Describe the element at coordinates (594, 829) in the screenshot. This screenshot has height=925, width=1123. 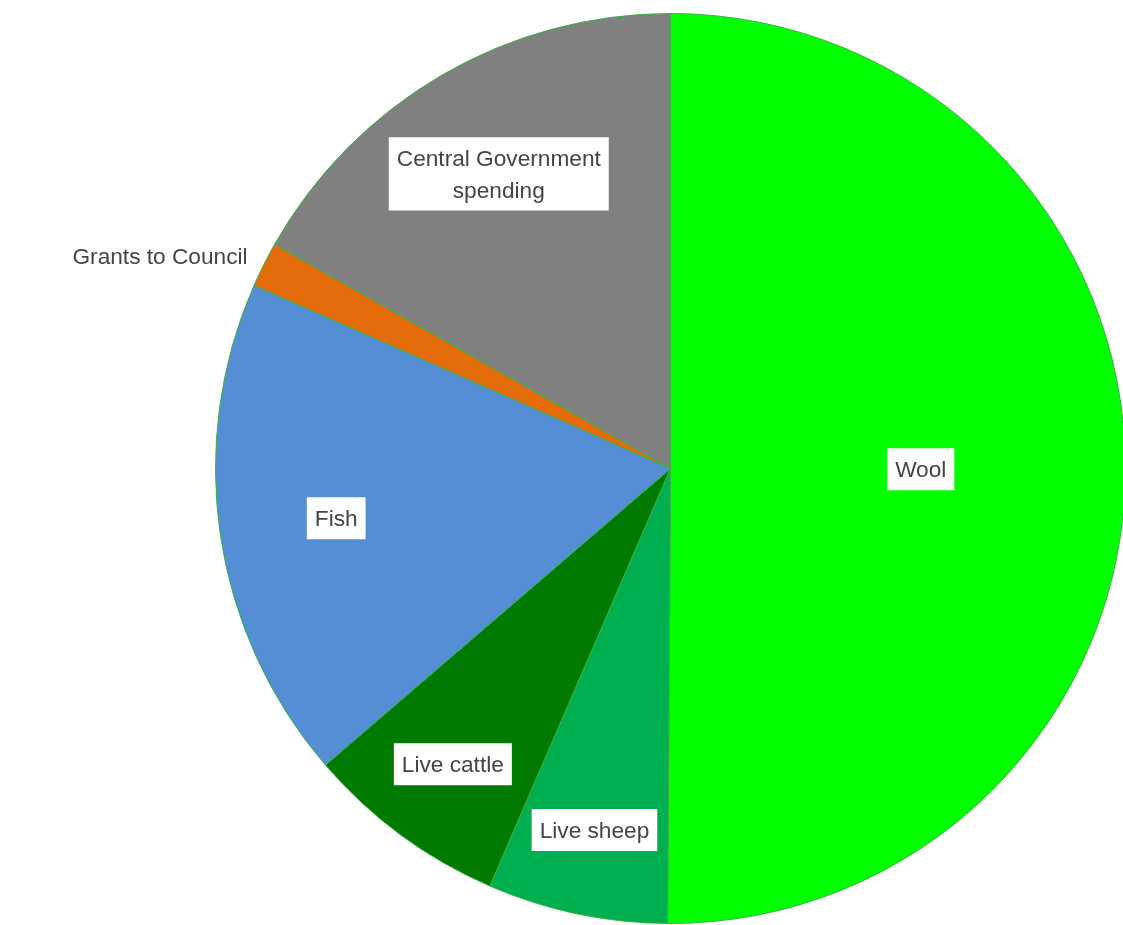
I see `slice-label: Live sheep` at that location.